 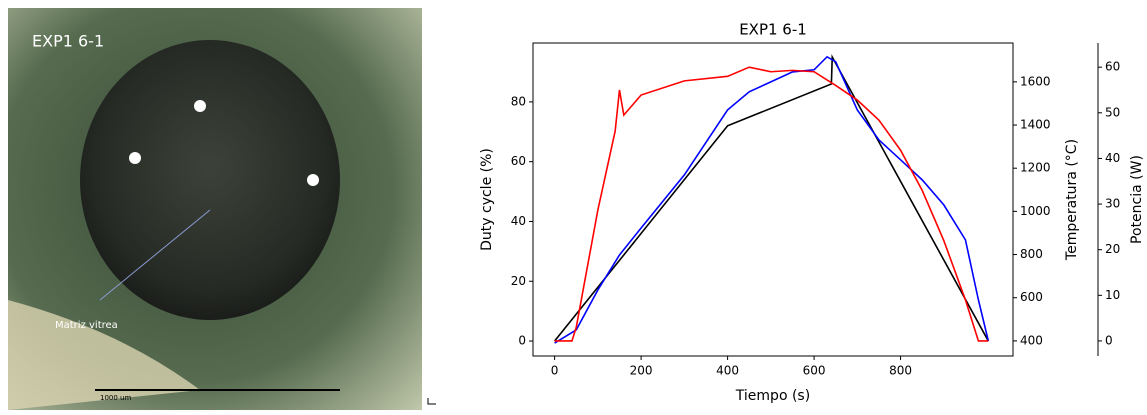 I want to click on y-tick-label: 40, so click(x=518, y=221).